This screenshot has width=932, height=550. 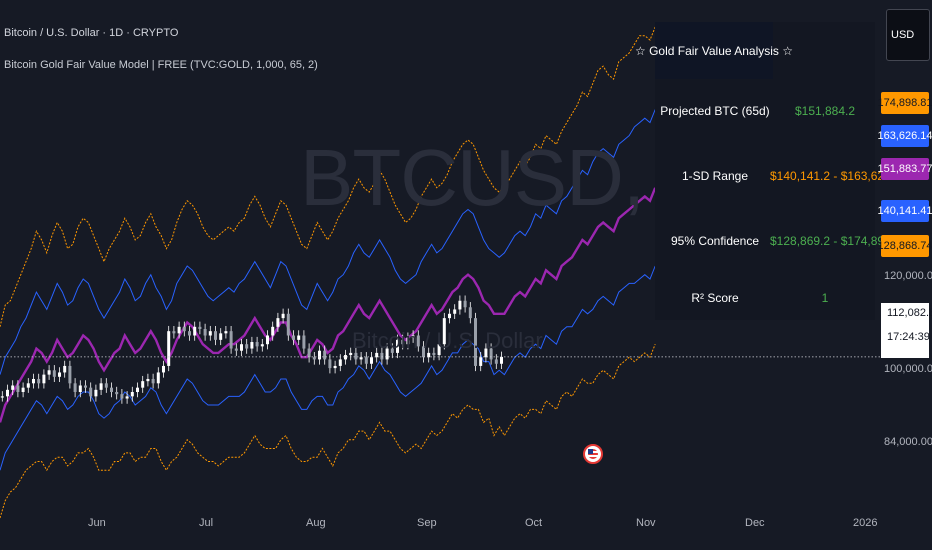 I want to click on row-value-projected: $151,884.2, so click(x=825, y=111).